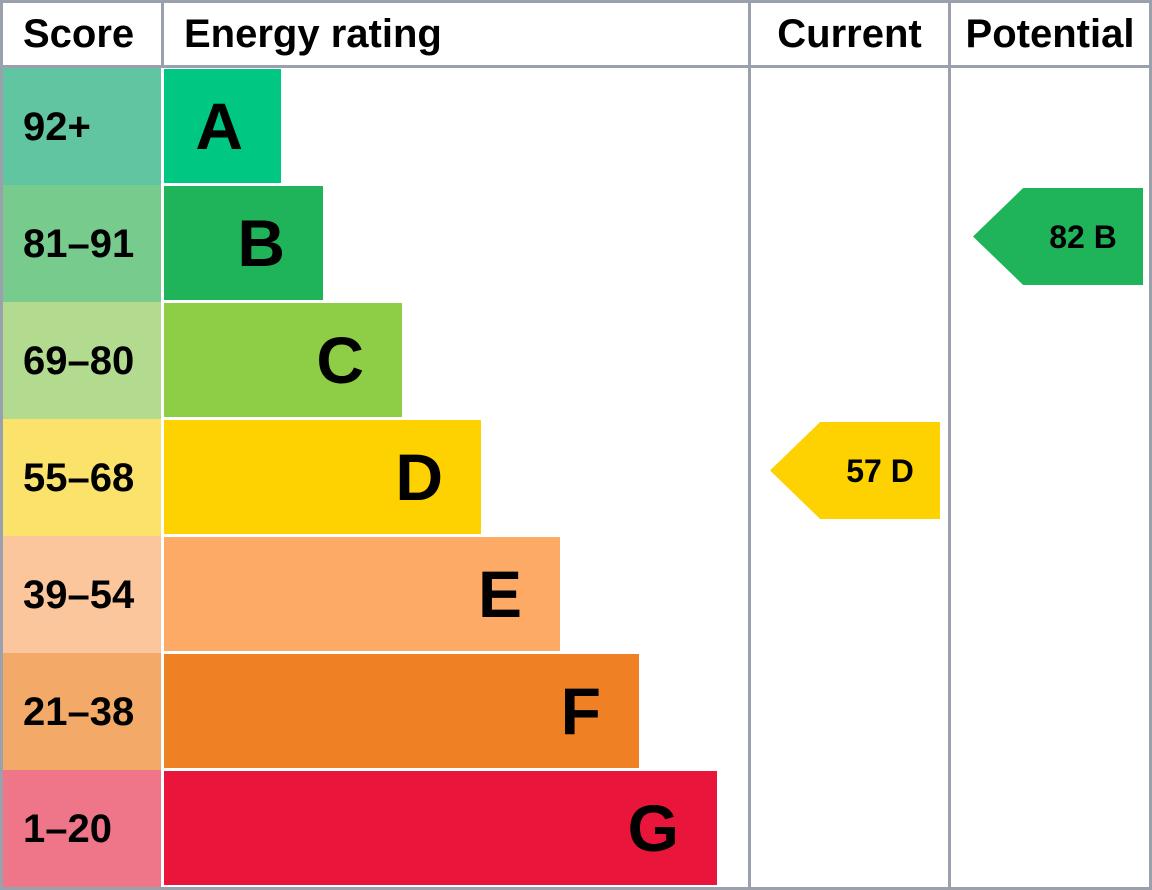 The image size is (1152, 890). I want to click on band-score-range: 69–80, so click(82, 360).